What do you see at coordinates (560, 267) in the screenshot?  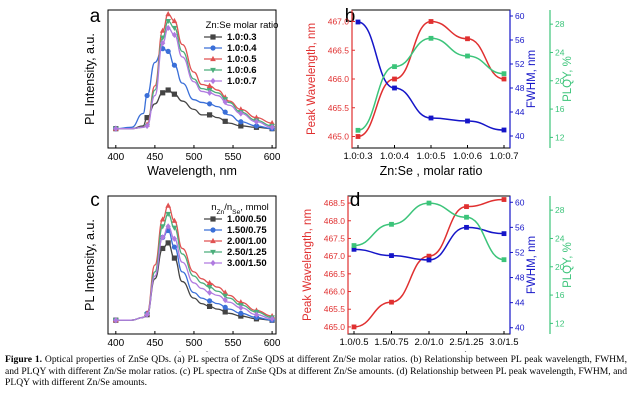 I see `y-tick-label: 20` at bounding box center [560, 267].